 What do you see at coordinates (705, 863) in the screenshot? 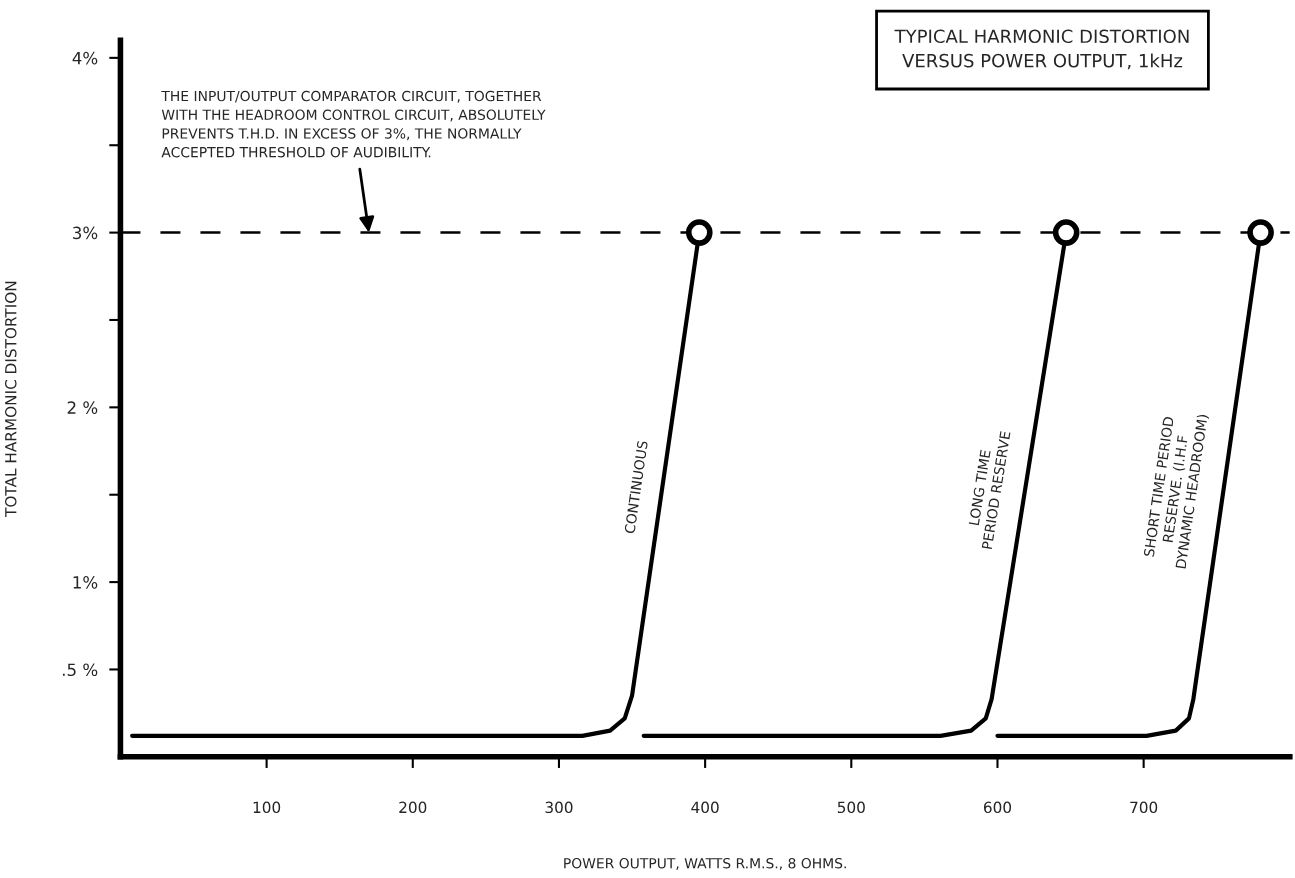
I see `x-axis-title: POWER OUTPUT, WATTS R.M.S., 8 OHMS.` at bounding box center [705, 863].